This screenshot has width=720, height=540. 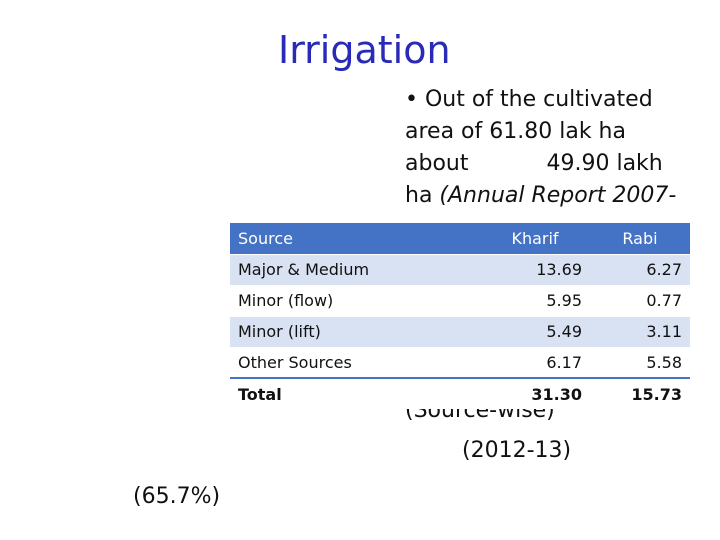 What do you see at coordinates (640, 269) in the screenshot?
I see `cell-rabi: 6.27` at bounding box center [640, 269].